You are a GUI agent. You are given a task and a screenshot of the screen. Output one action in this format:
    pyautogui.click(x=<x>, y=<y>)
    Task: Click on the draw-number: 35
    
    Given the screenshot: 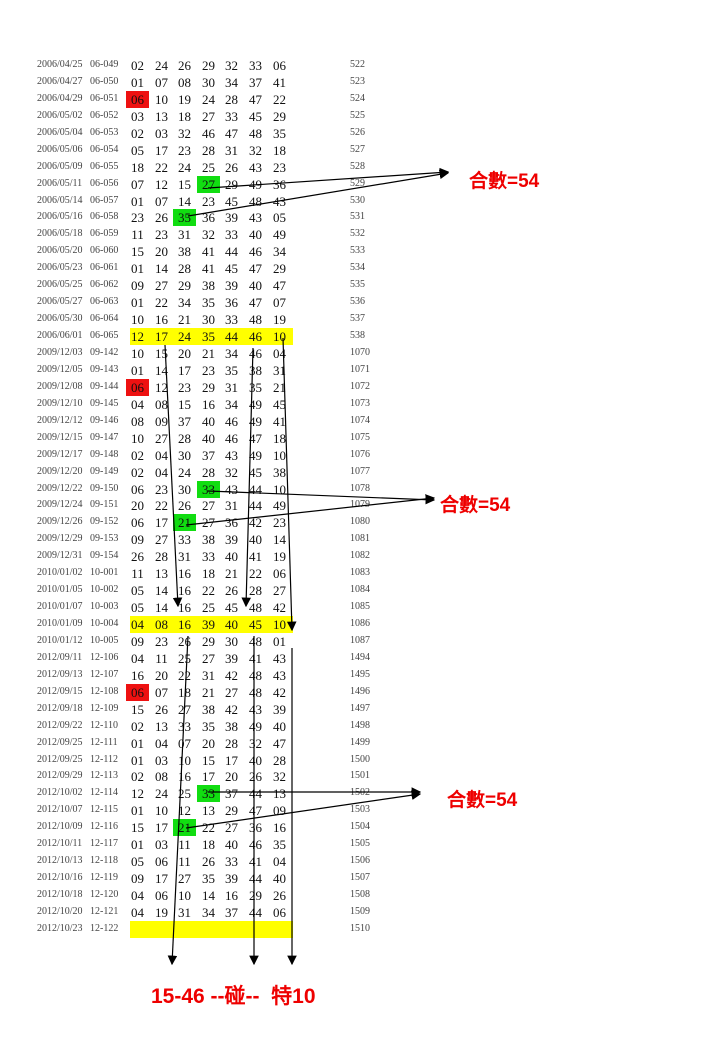 What is the action you would take?
    pyautogui.click(x=279, y=133)
    